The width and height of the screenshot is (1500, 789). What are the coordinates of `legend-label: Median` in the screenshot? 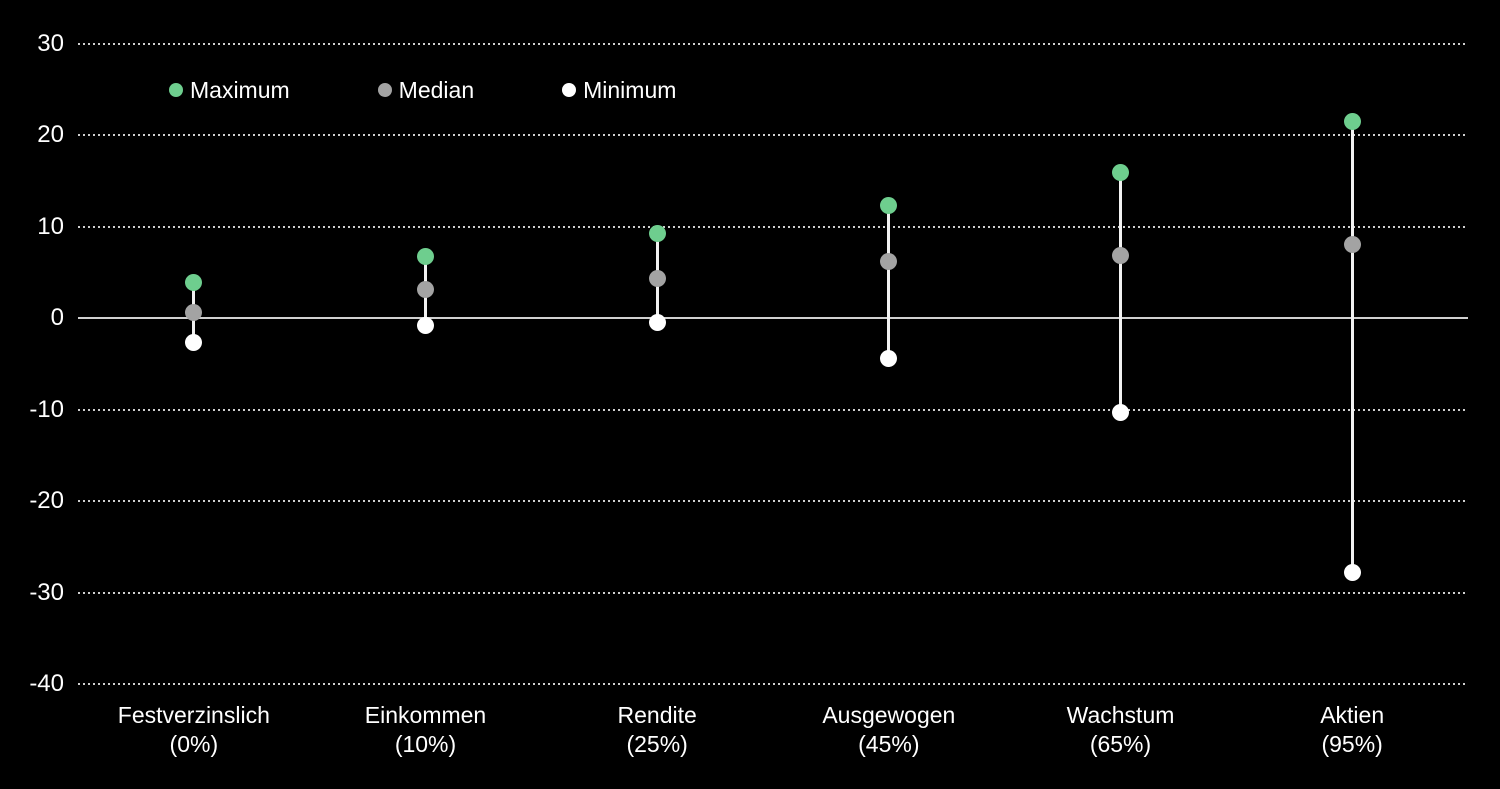 It's located at (436, 90).